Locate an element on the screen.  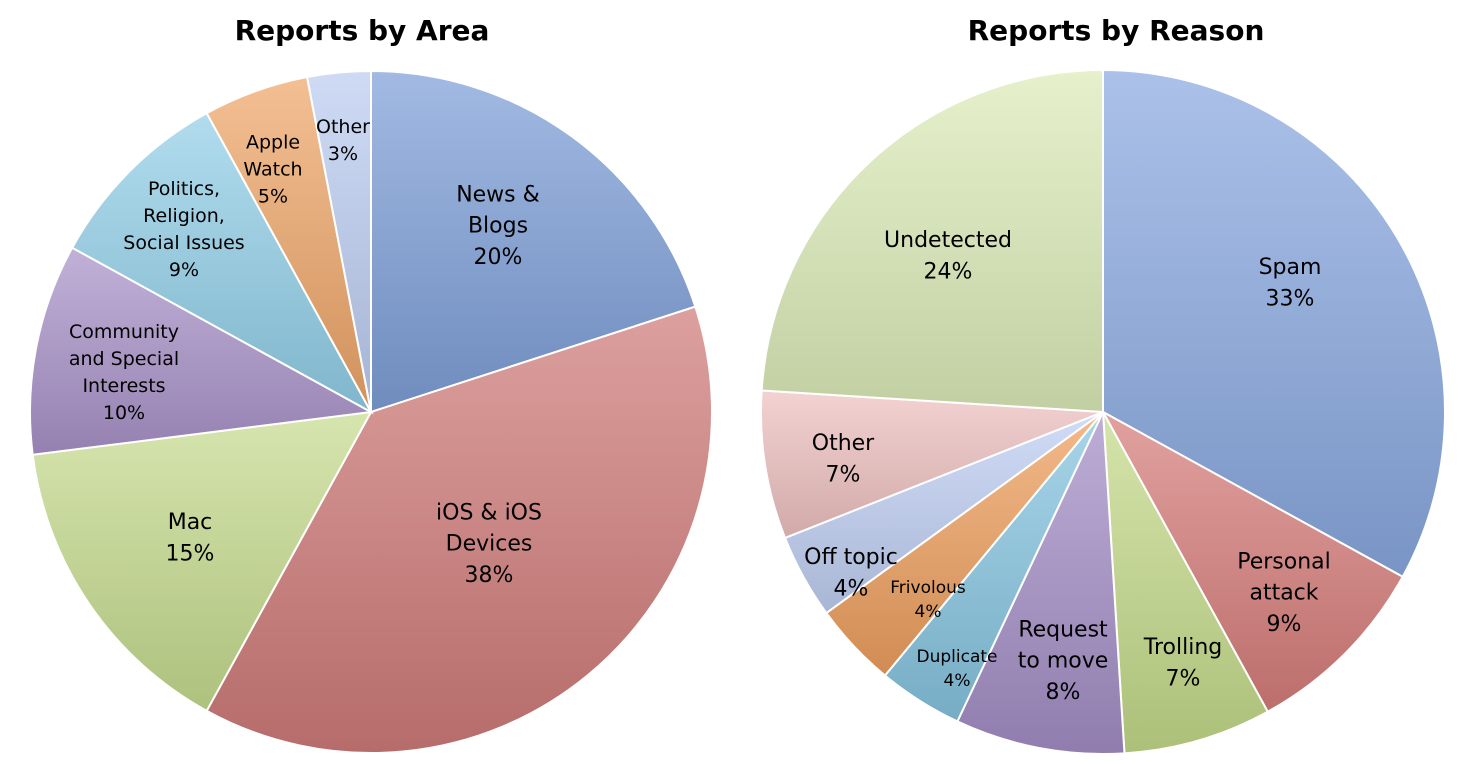
slice-label-line: Politics, is located at coordinates (184, 189).